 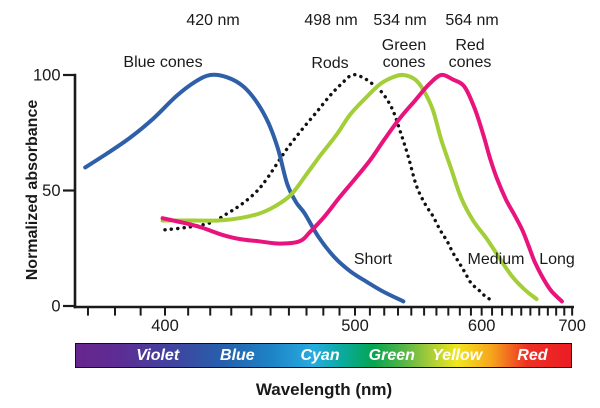 What do you see at coordinates (320, 355) in the screenshot?
I see `spectrum-label-cyan: Cyan` at bounding box center [320, 355].